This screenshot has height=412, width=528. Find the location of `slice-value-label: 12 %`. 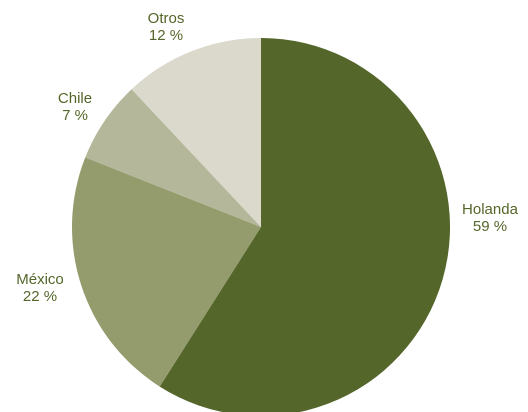

slice-value-label: 12 % is located at coordinates (166, 35).